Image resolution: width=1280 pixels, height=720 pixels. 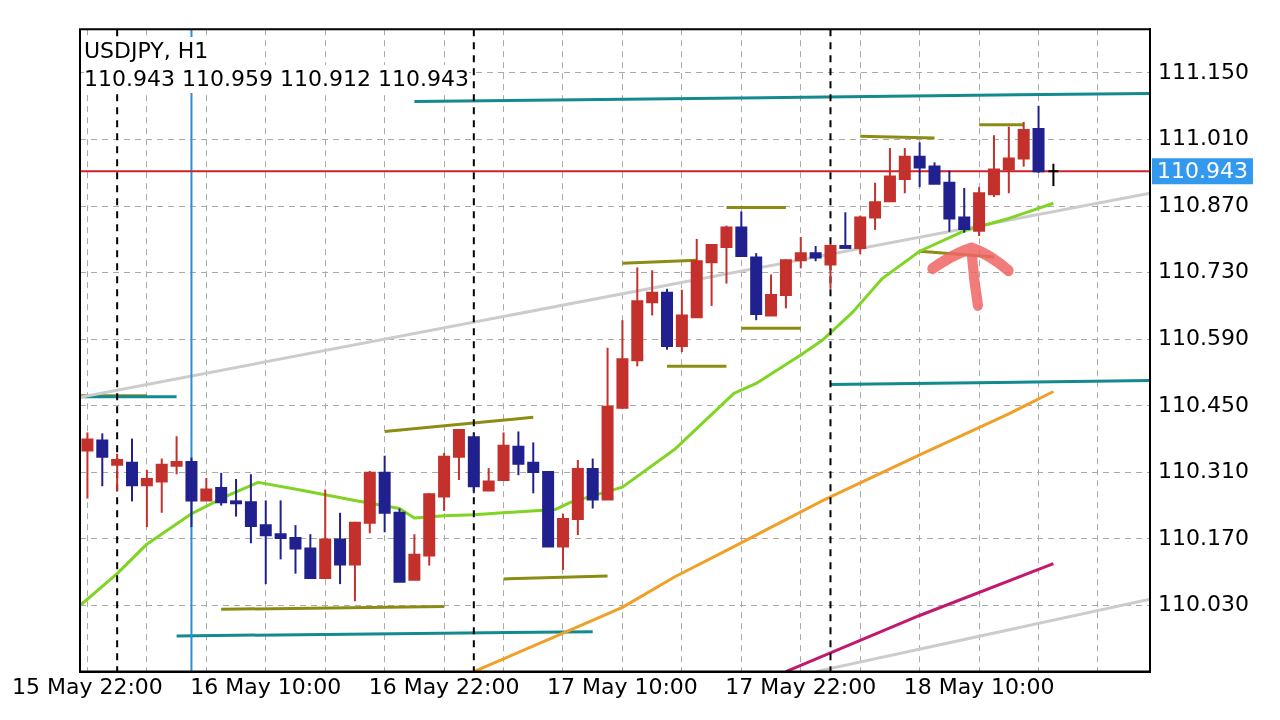 What do you see at coordinates (87, 686) in the screenshot?
I see `x-tick-label: 15 May 22:00` at bounding box center [87, 686].